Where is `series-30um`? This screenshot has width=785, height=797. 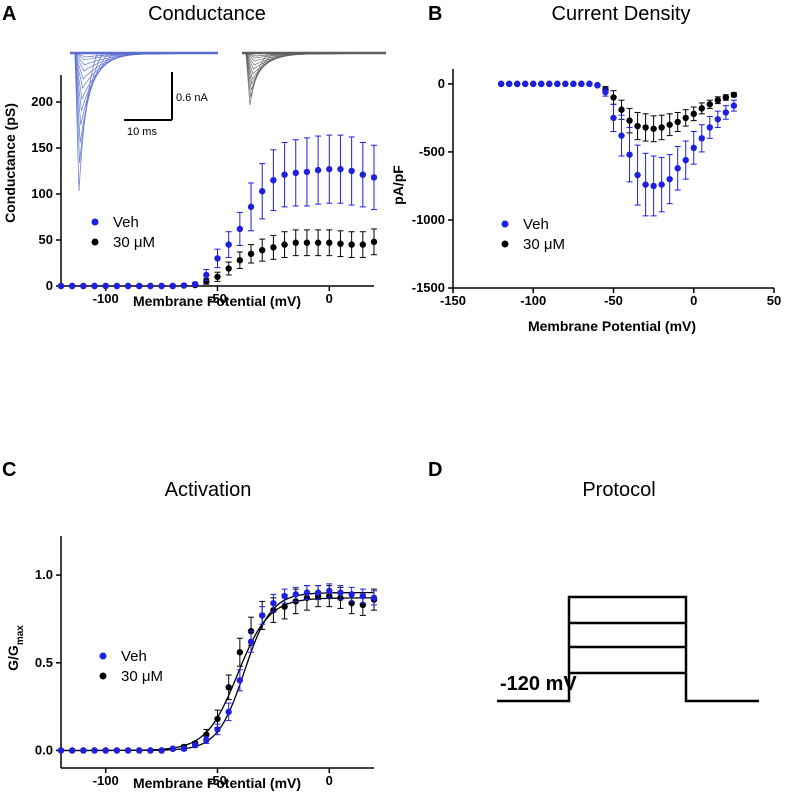 series-30um is located at coordinates (617, 111).